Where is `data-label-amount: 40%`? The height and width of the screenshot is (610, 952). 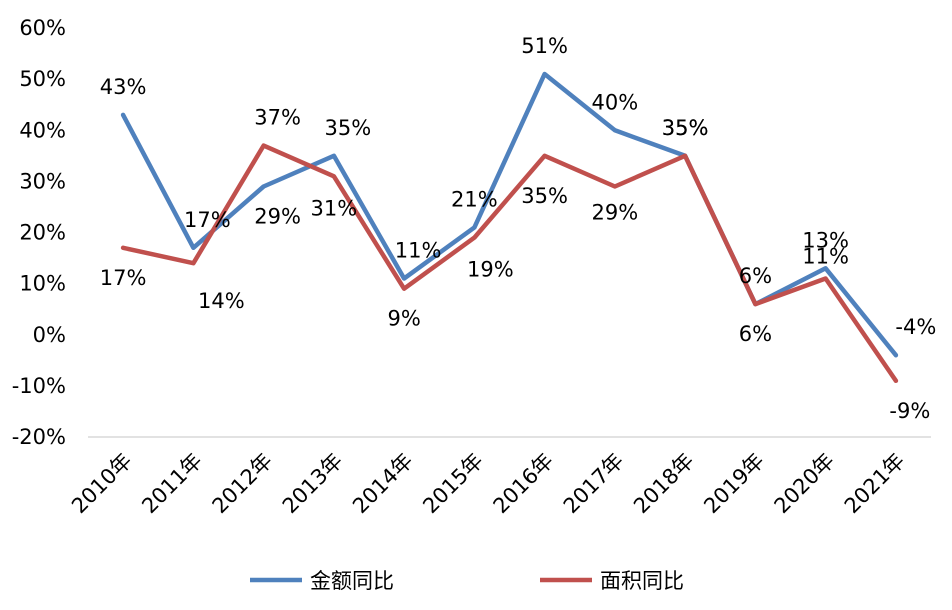
data-label-amount: 40% is located at coordinates (615, 102).